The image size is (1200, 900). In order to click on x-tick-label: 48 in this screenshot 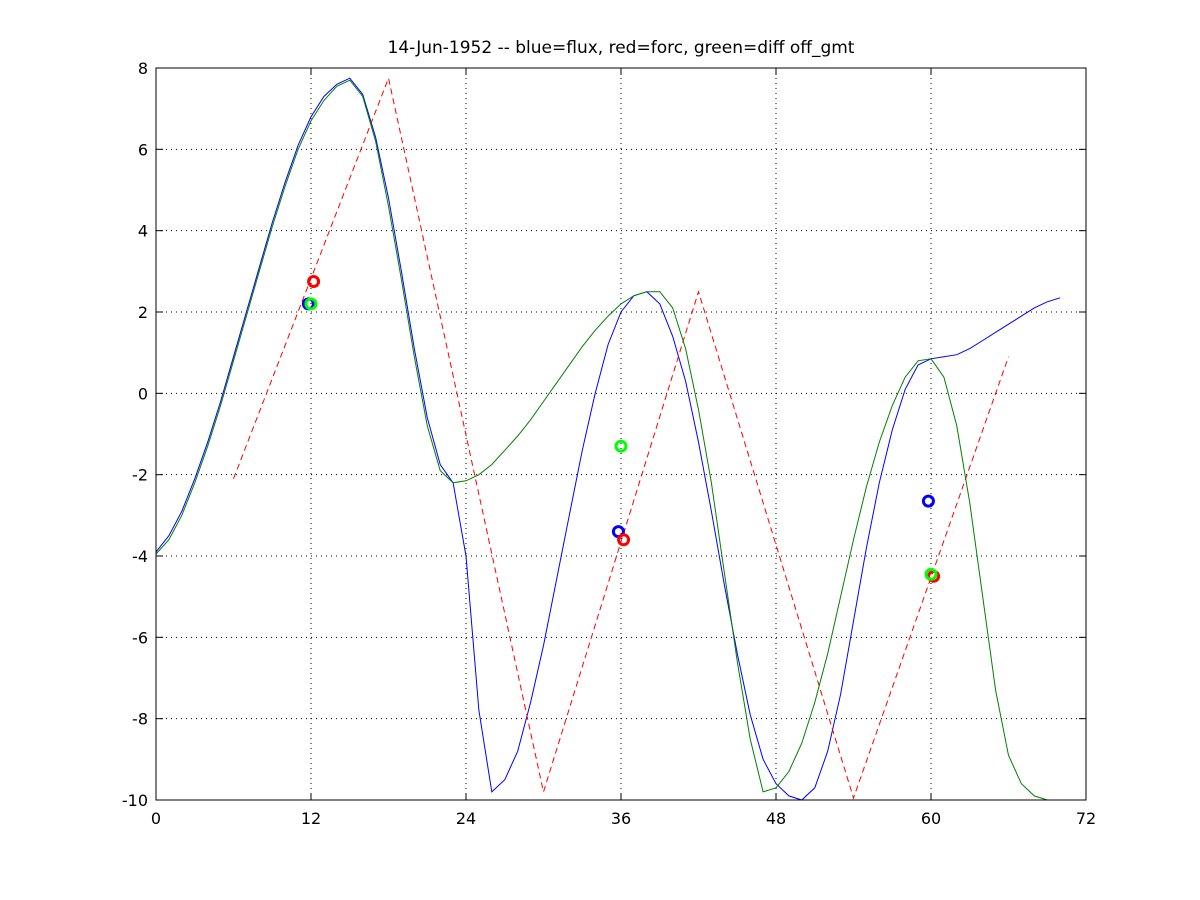, I will do `click(776, 818)`.